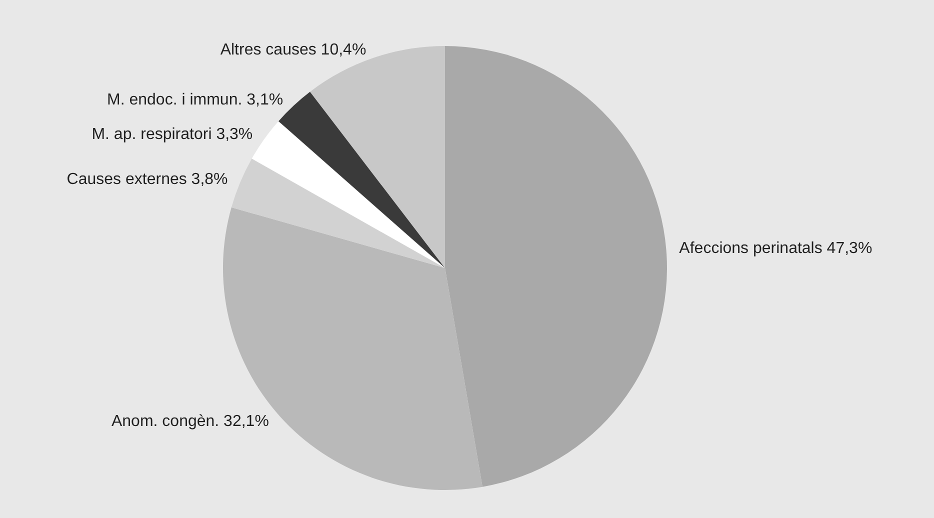  What do you see at coordinates (293, 50) in the screenshot?
I see `slice-label: Altres causes 10,4%` at bounding box center [293, 50].